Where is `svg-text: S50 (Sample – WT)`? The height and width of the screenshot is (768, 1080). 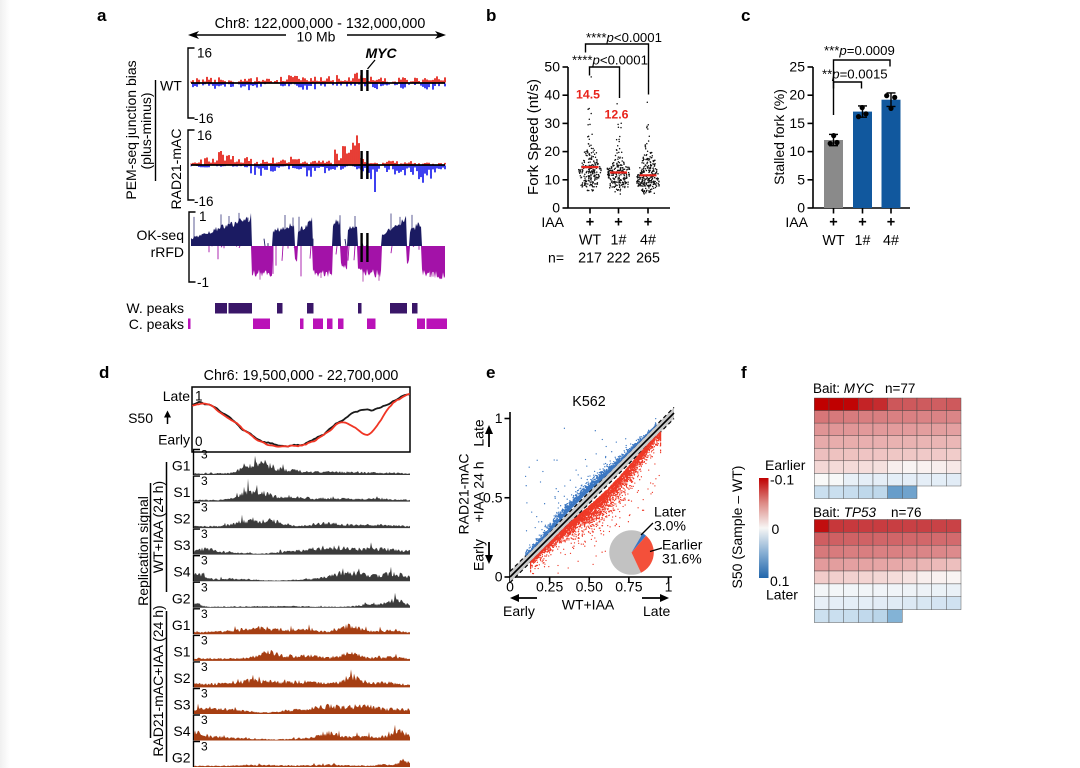 svg-text: S50 (Sample – WT) is located at coordinates (737, 527).